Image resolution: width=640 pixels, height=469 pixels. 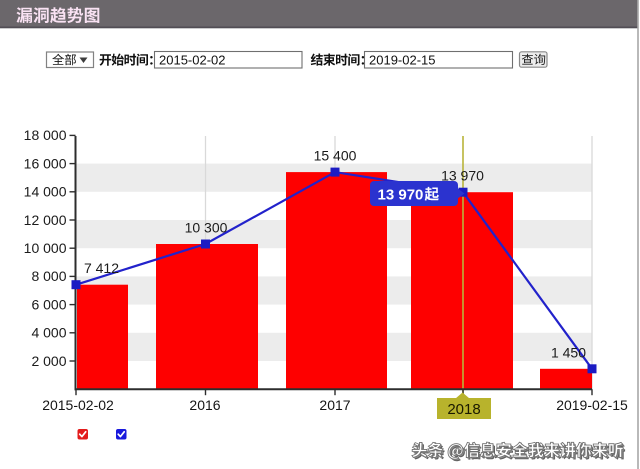 What do you see at coordinates (206, 228) in the screenshot?
I see `svg-text: 10 300` at bounding box center [206, 228].